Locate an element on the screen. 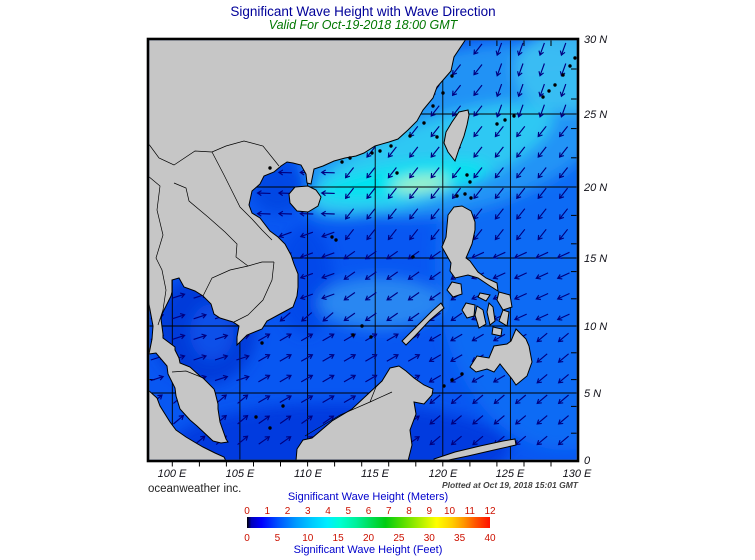 This screenshot has width=755, height=560. island-taiwan is located at coordinates (456, 136).